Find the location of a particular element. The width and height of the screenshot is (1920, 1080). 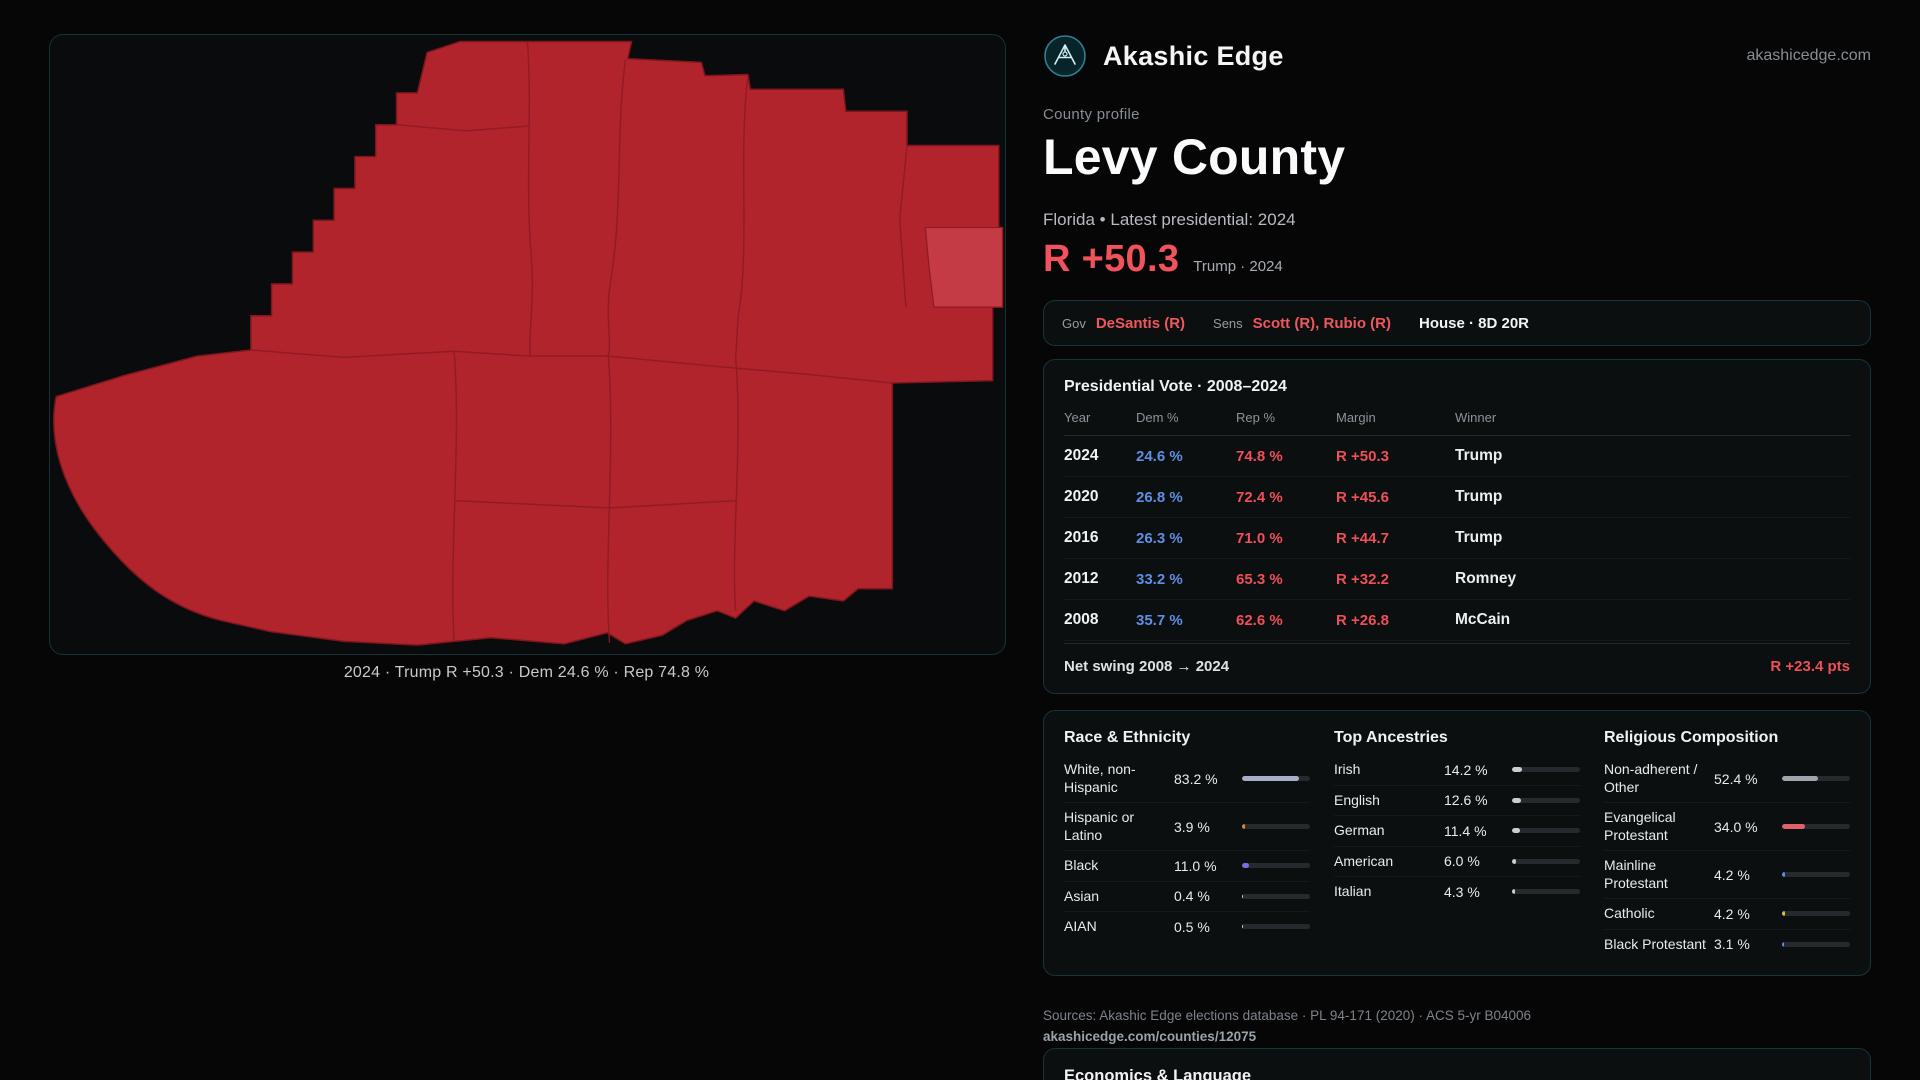

stat-row: Non-adherent / Other 52.4 % is located at coordinates (1727, 779).